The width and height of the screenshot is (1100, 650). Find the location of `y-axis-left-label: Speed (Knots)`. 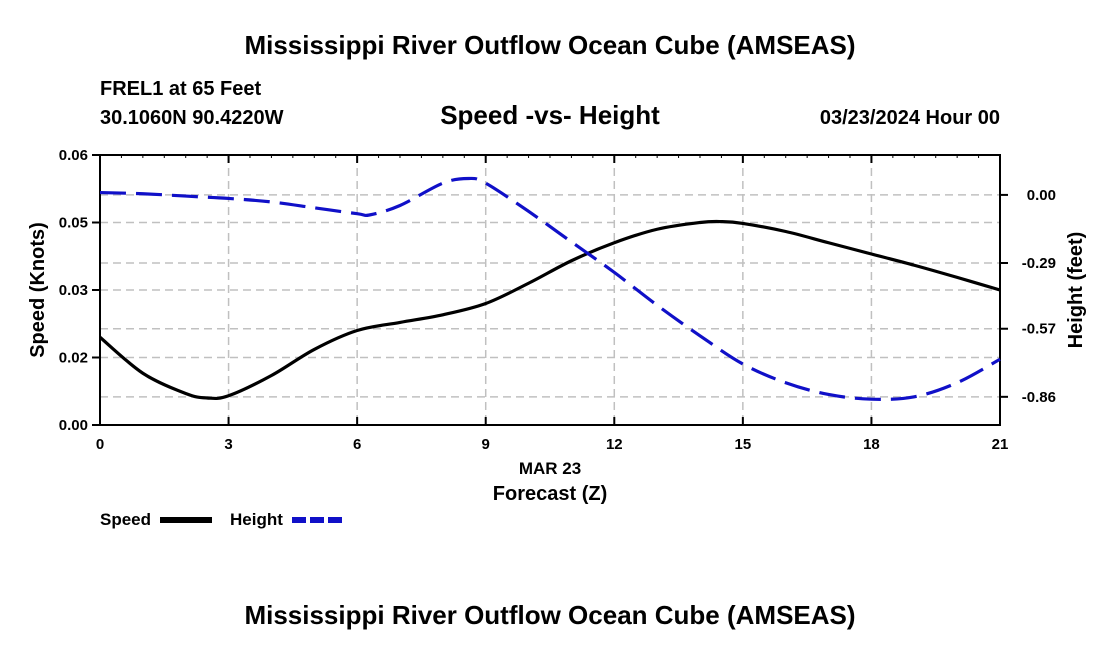

y-axis-left-label: Speed (Knots) is located at coordinates (38, 290).